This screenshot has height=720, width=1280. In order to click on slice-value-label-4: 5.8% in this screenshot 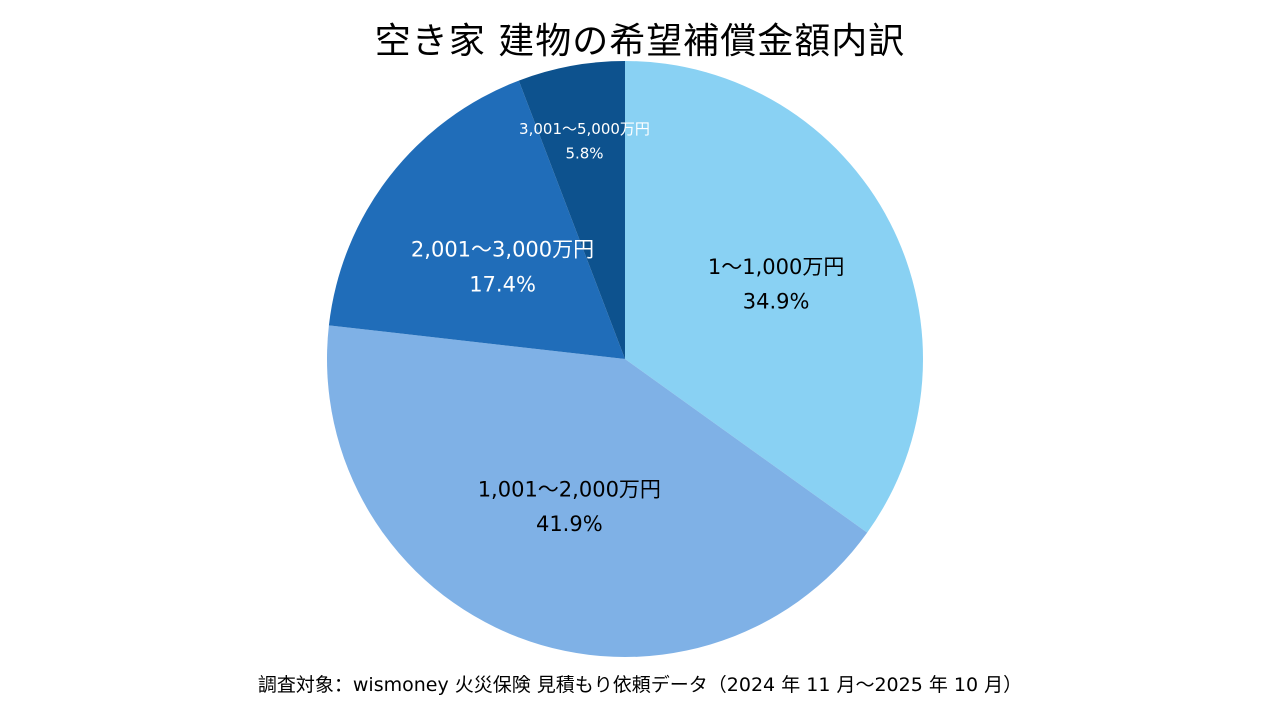, I will do `click(584, 154)`.